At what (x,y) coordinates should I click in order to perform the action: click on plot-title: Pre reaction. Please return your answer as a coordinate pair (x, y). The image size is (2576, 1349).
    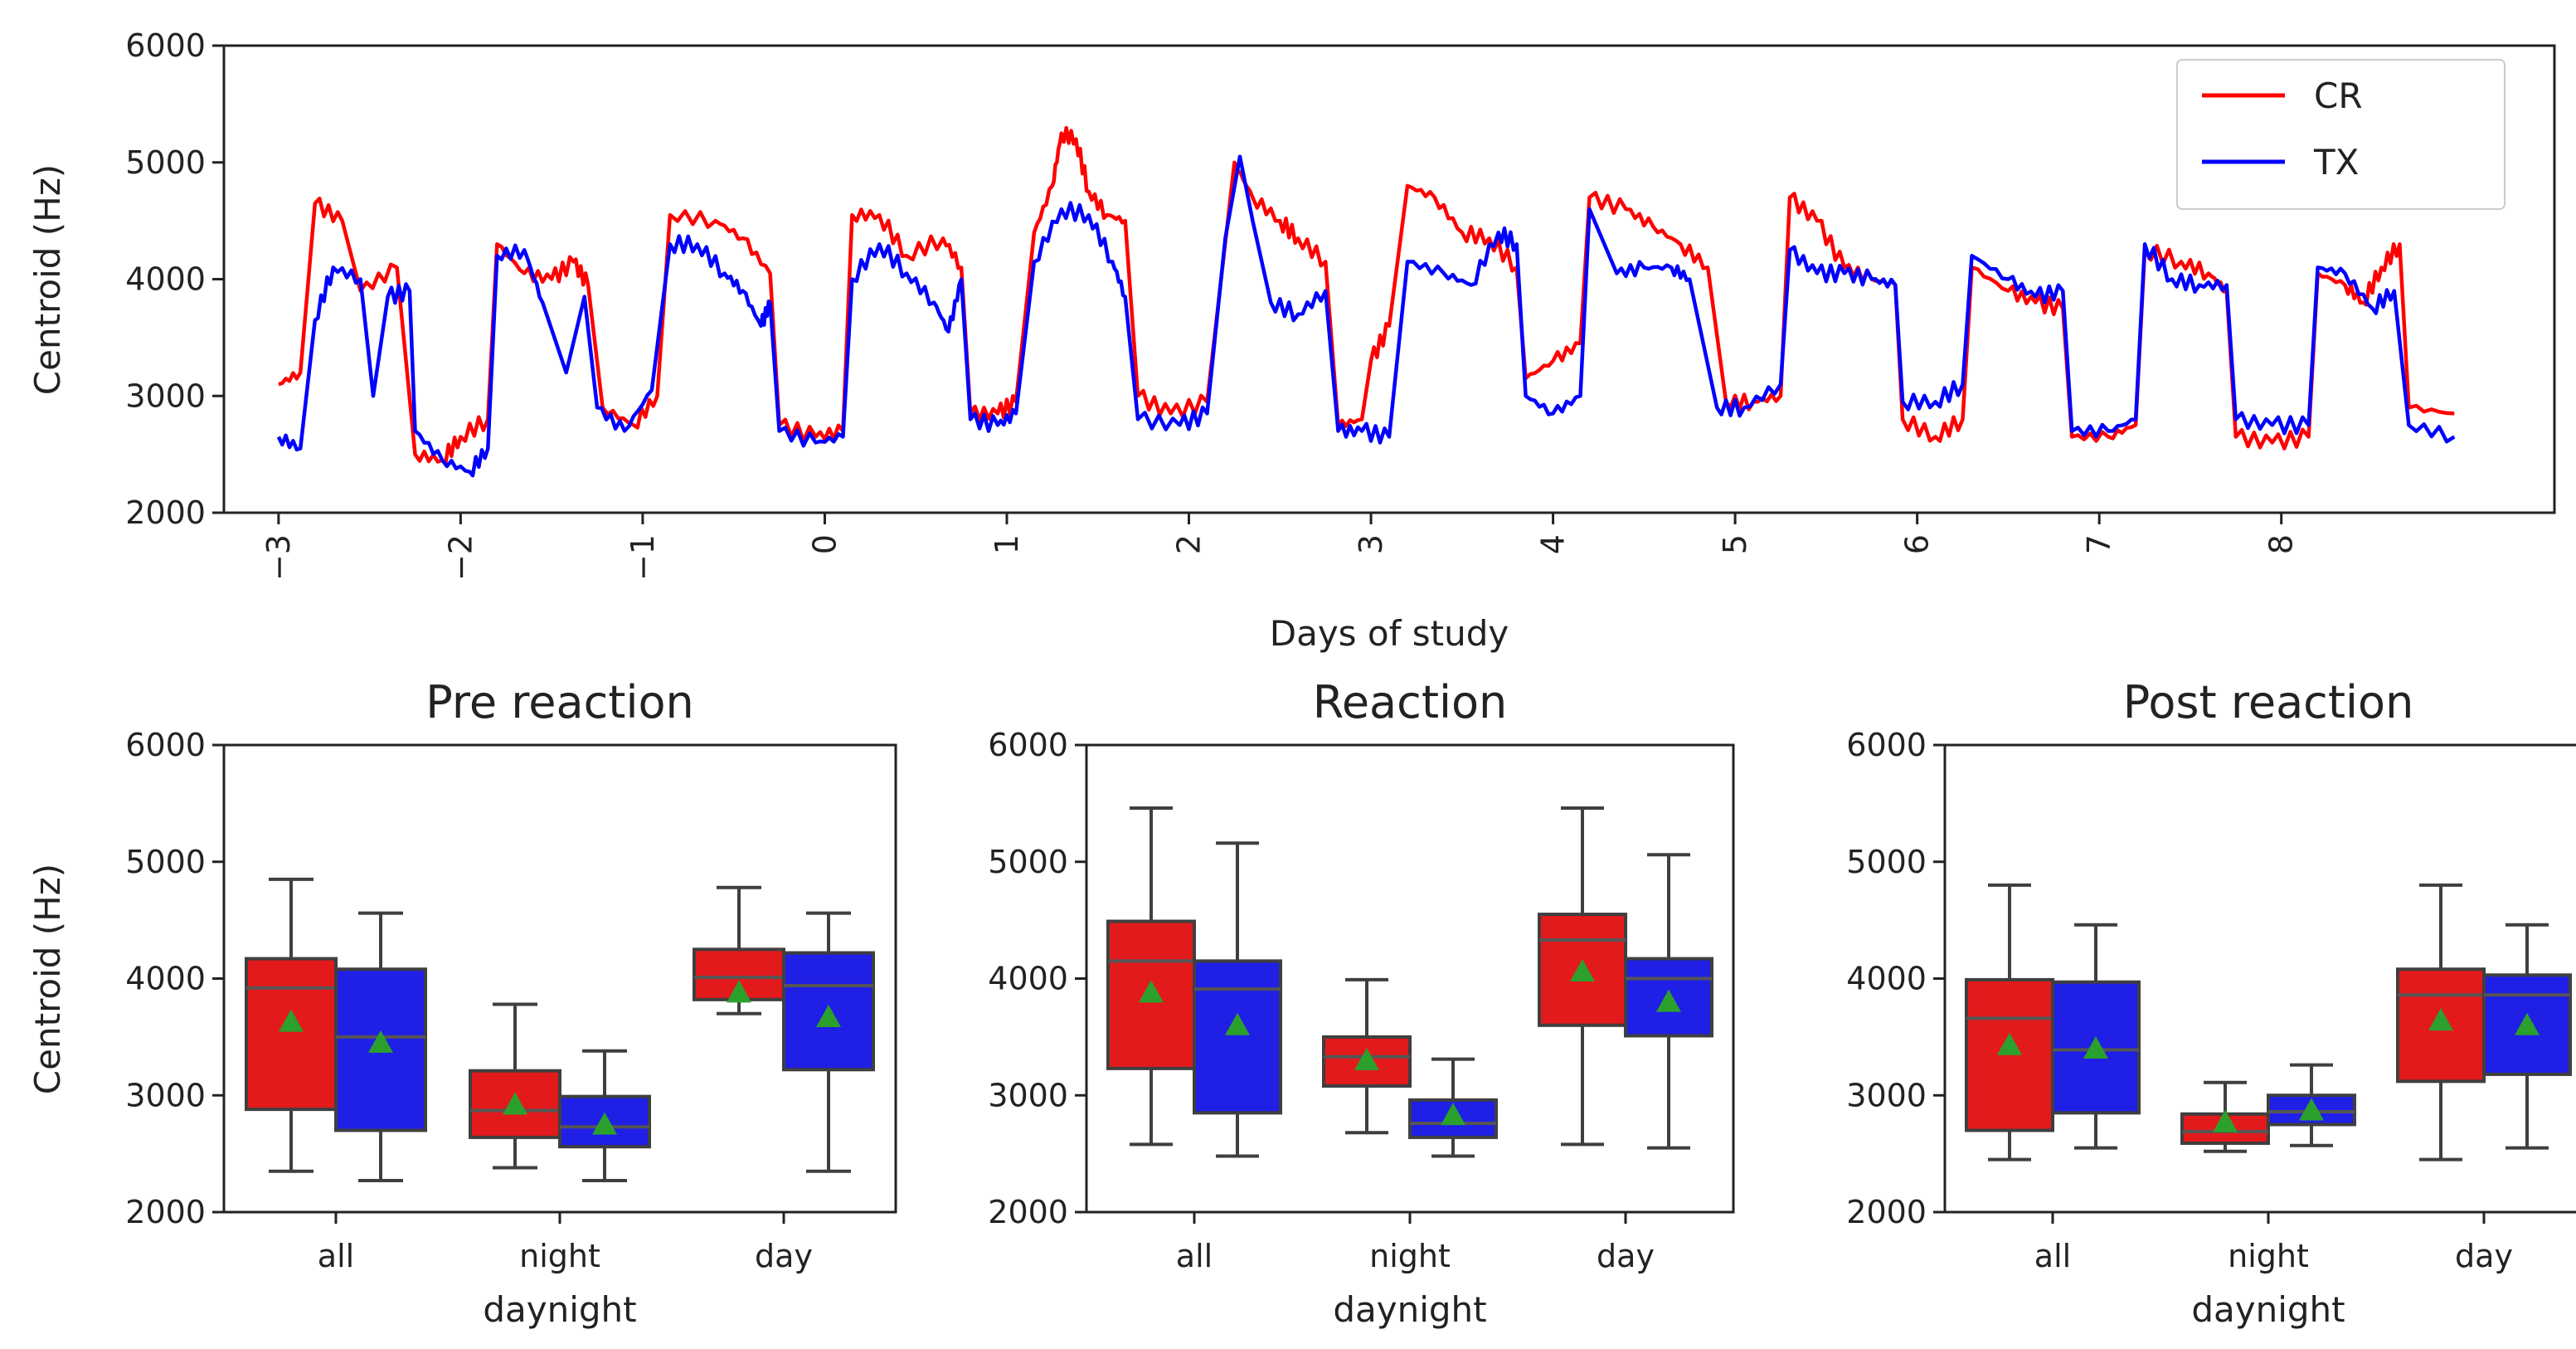
    Looking at the image, I should click on (559, 702).